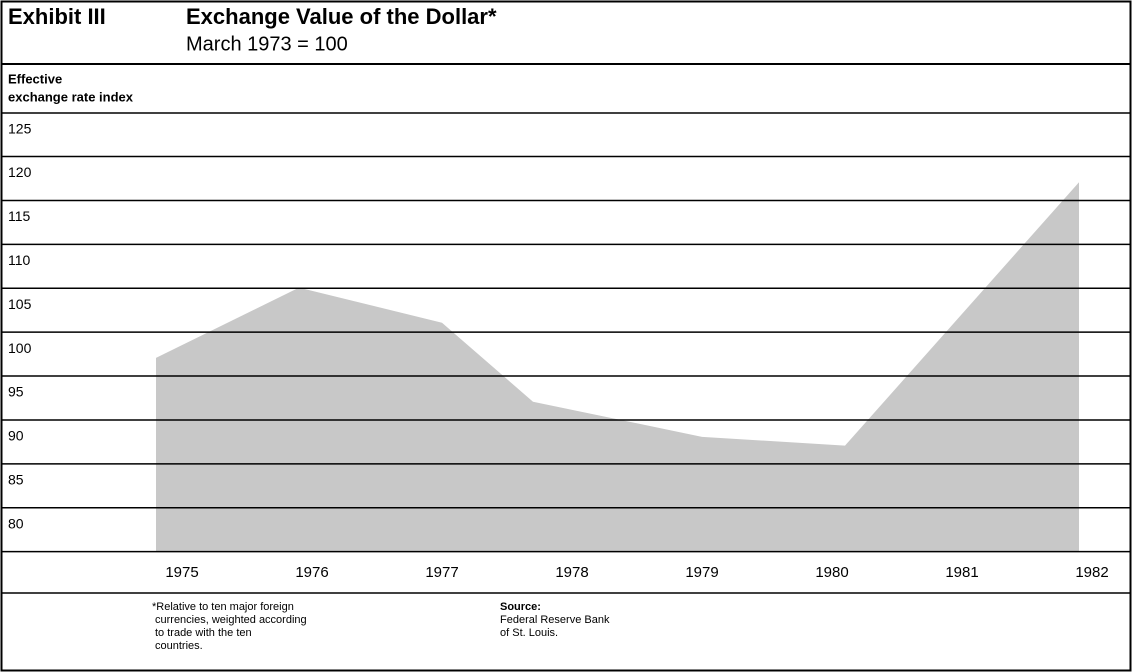  What do you see at coordinates (181, 572) in the screenshot?
I see `x-tick-label: 1975` at bounding box center [181, 572].